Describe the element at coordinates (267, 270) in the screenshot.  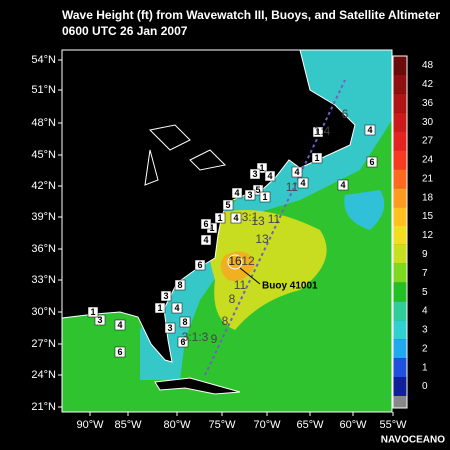
I see `yellow-zone` at that location.